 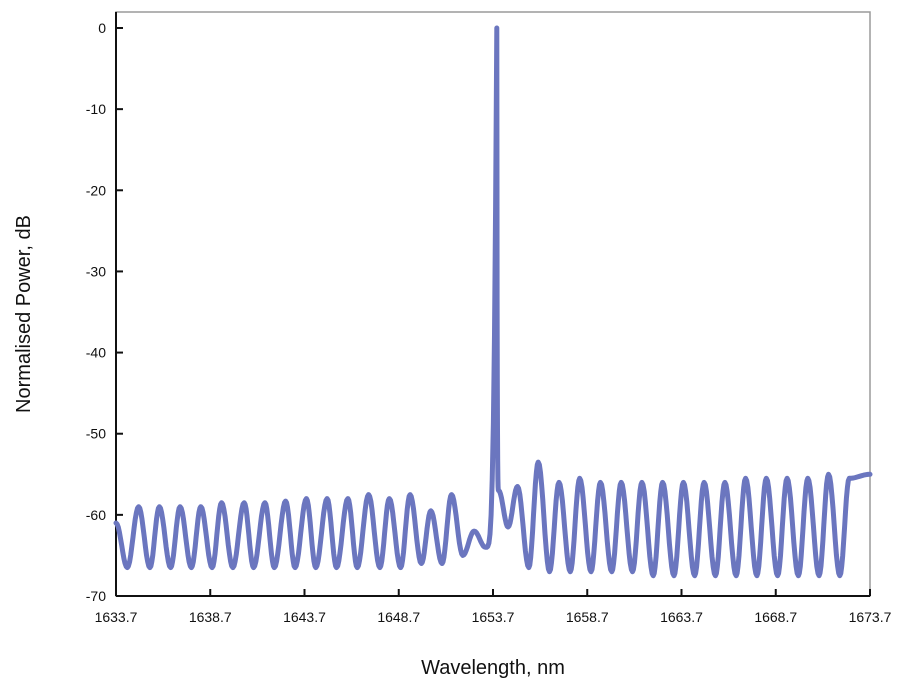 What do you see at coordinates (587, 617) in the screenshot?
I see `x-tick-label: 1658.7` at bounding box center [587, 617].